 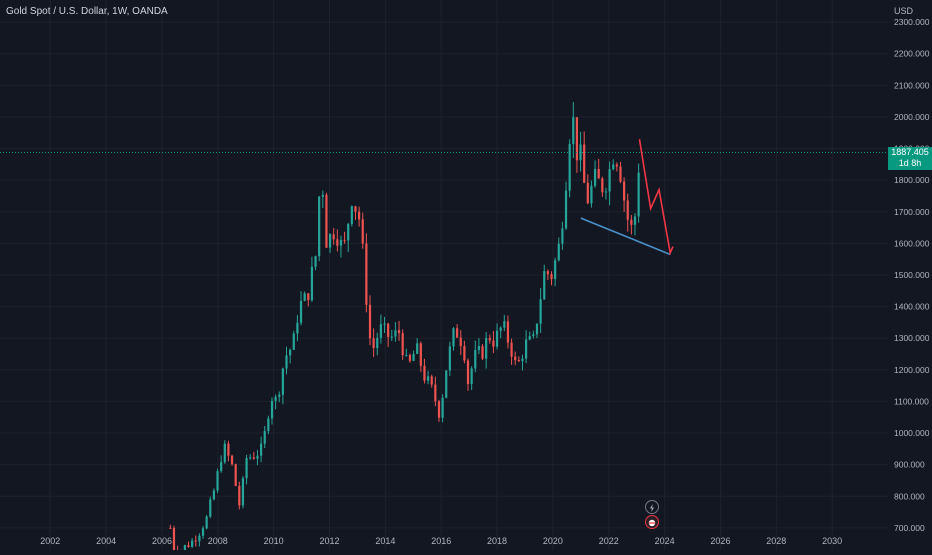 I want to click on x-tick-label: 2018, so click(x=497, y=541).